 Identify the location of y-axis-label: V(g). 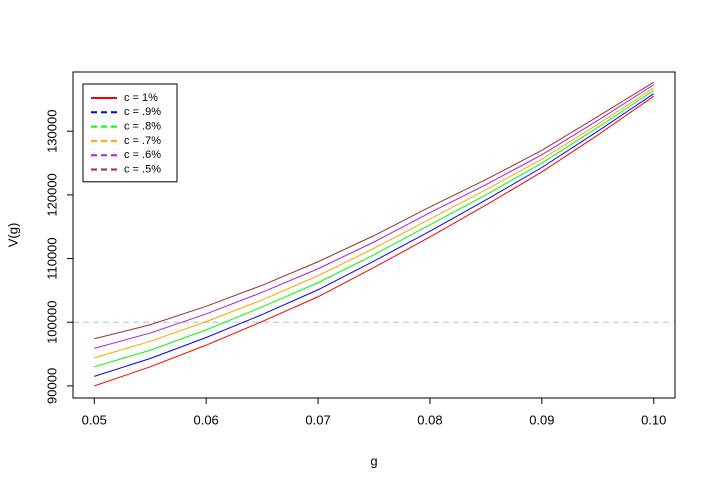
(12, 235).